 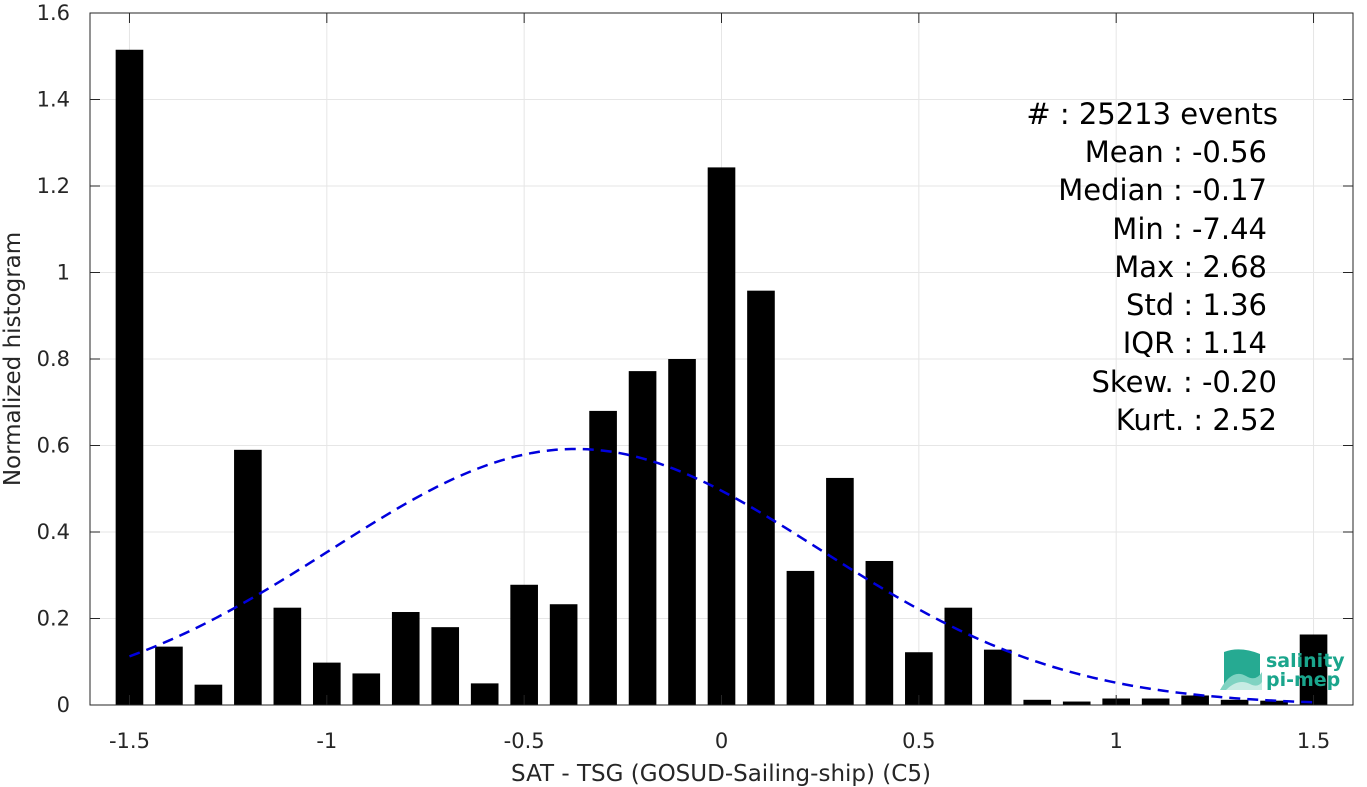 I want to click on y-tick-label: 0.2, so click(x=53, y=619).